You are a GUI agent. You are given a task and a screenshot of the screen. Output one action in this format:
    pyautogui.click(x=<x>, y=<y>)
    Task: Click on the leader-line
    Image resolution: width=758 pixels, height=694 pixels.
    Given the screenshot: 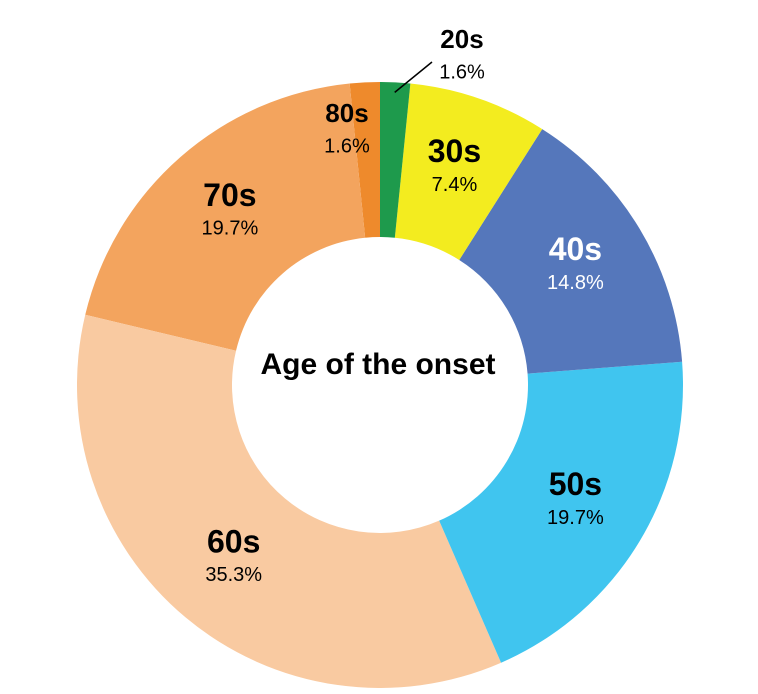 What is the action you would take?
    pyautogui.click(x=413, y=77)
    